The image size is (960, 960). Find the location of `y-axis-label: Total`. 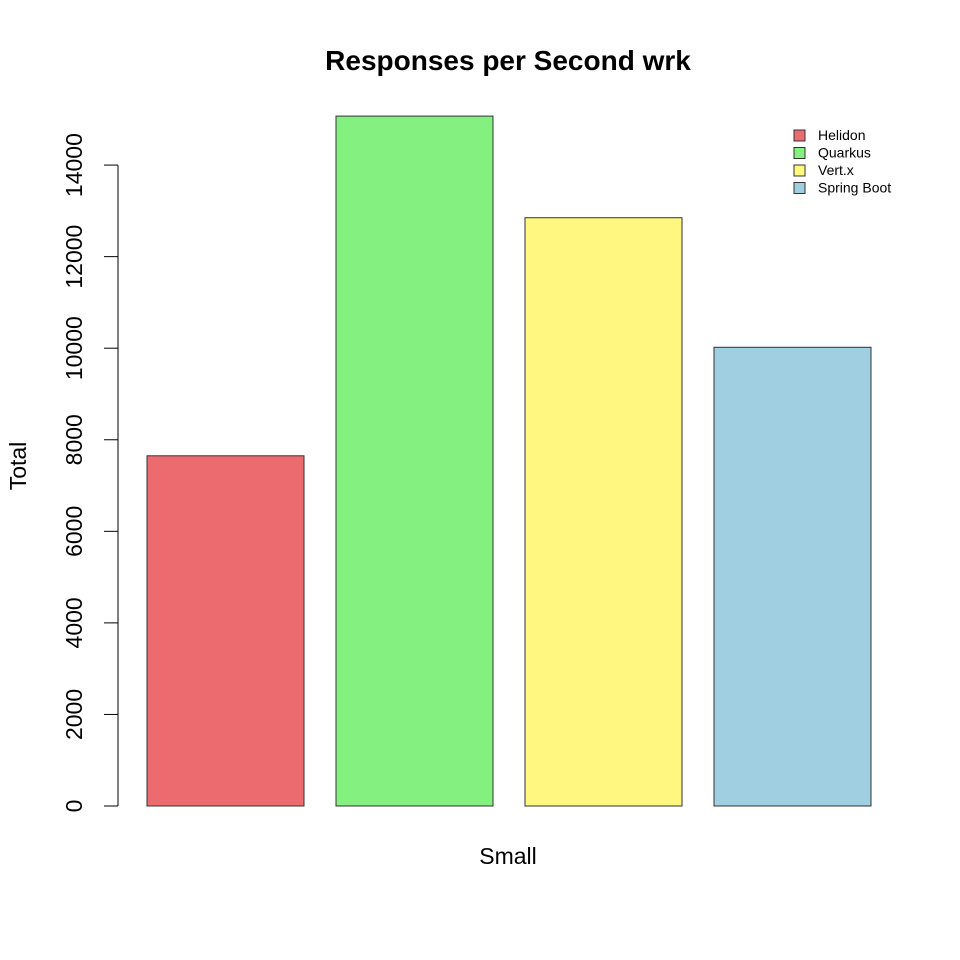

y-axis-label: Total is located at coordinates (18, 466).